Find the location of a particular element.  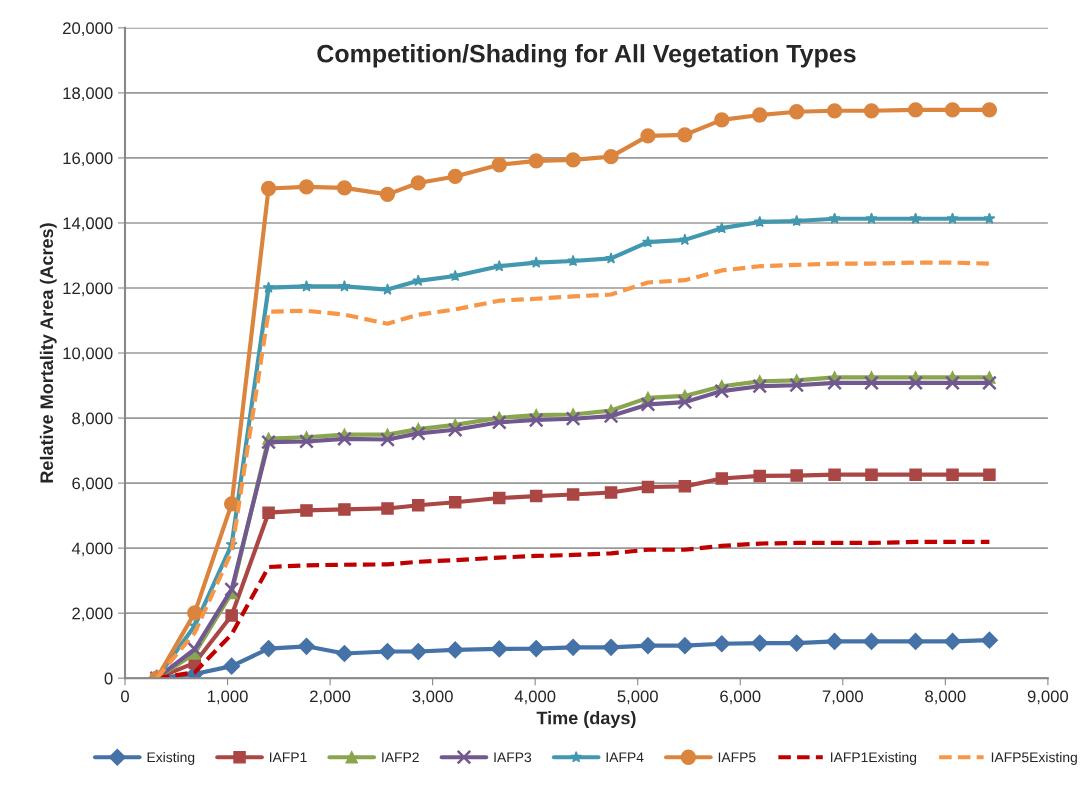

legend-label: IAFP1Existing is located at coordinates (874, 758).